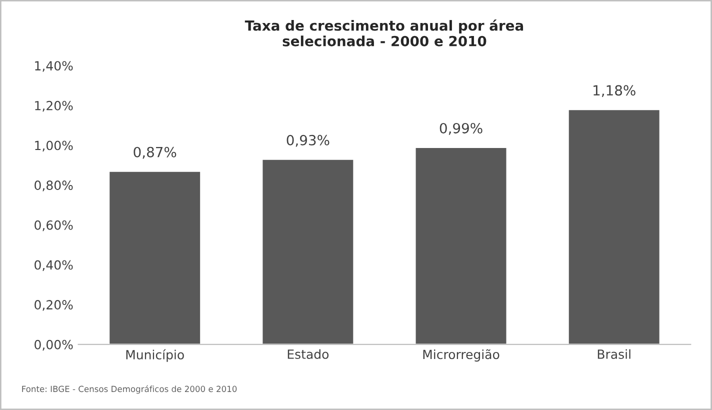 This screenshot has height=410, width=712. What do you see at coordinates (615, 91) in the screenshot?
I see `data-label: 1,18%` at bounding box center [615, 91].